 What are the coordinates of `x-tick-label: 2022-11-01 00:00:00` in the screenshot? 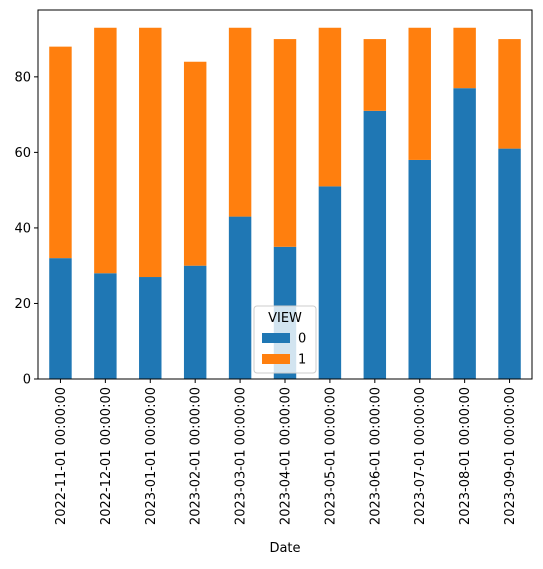 It's located at (61, 456).